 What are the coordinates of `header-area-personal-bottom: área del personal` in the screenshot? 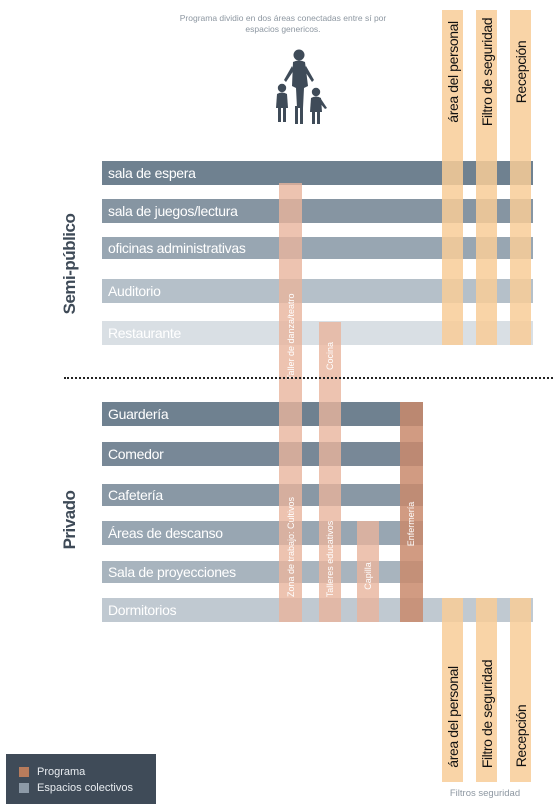 It's located at (453, 717).